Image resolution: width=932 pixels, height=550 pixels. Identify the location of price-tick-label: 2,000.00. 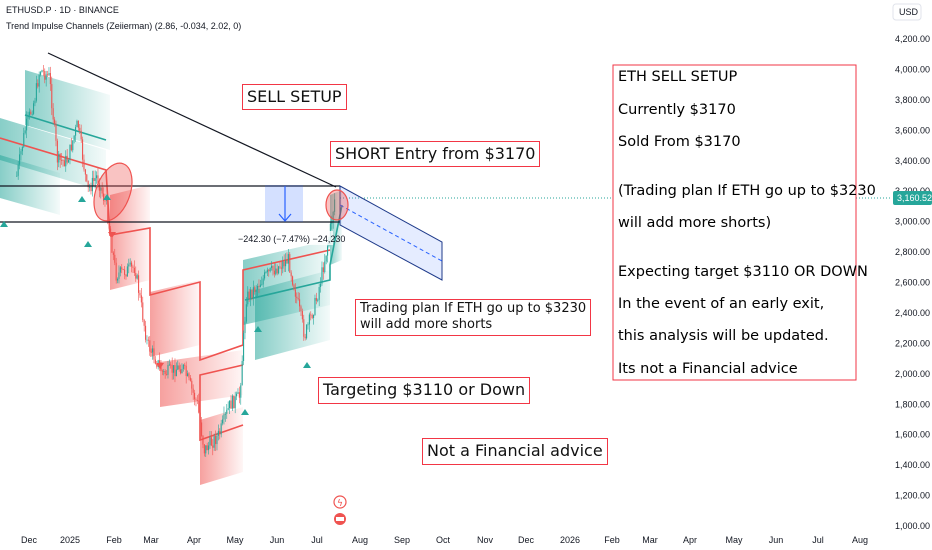
(912, 374).